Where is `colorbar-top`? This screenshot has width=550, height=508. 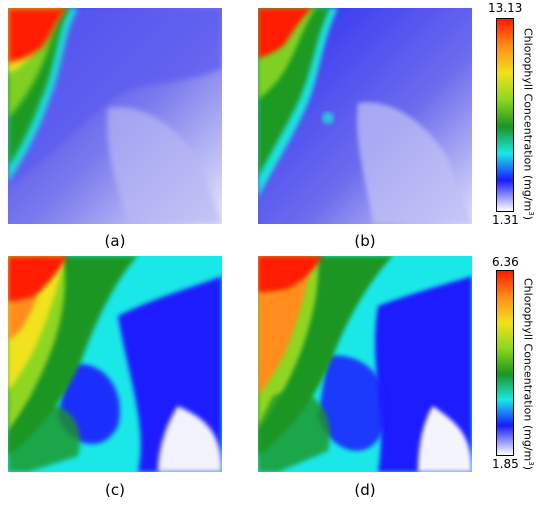
colorbar-top is located at coordinates (505, 115).